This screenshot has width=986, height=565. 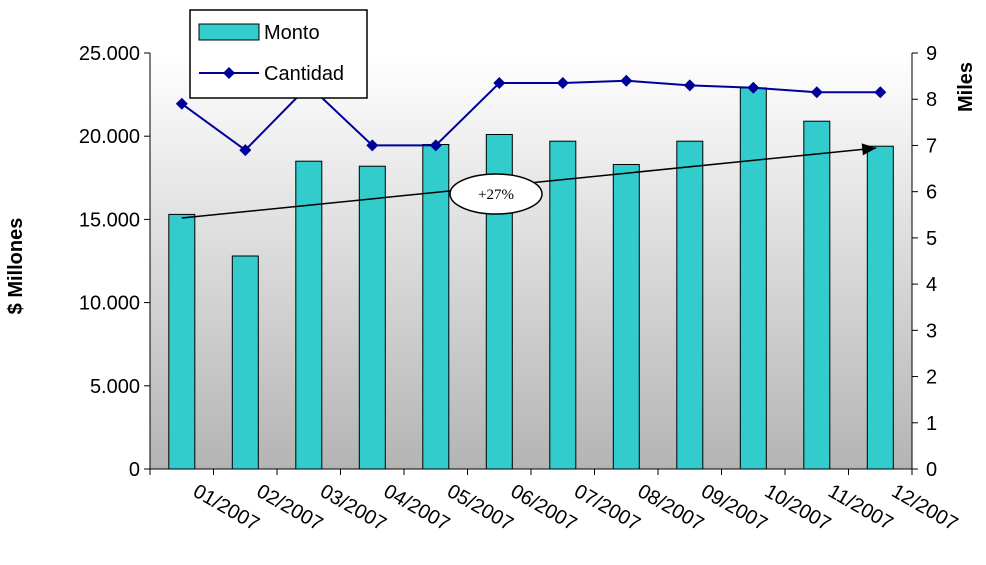 What do you see at coordinates (562, 83) in the screenshot?
I see `cantidad-marker-07/2007` at bounding box center [562, 83].